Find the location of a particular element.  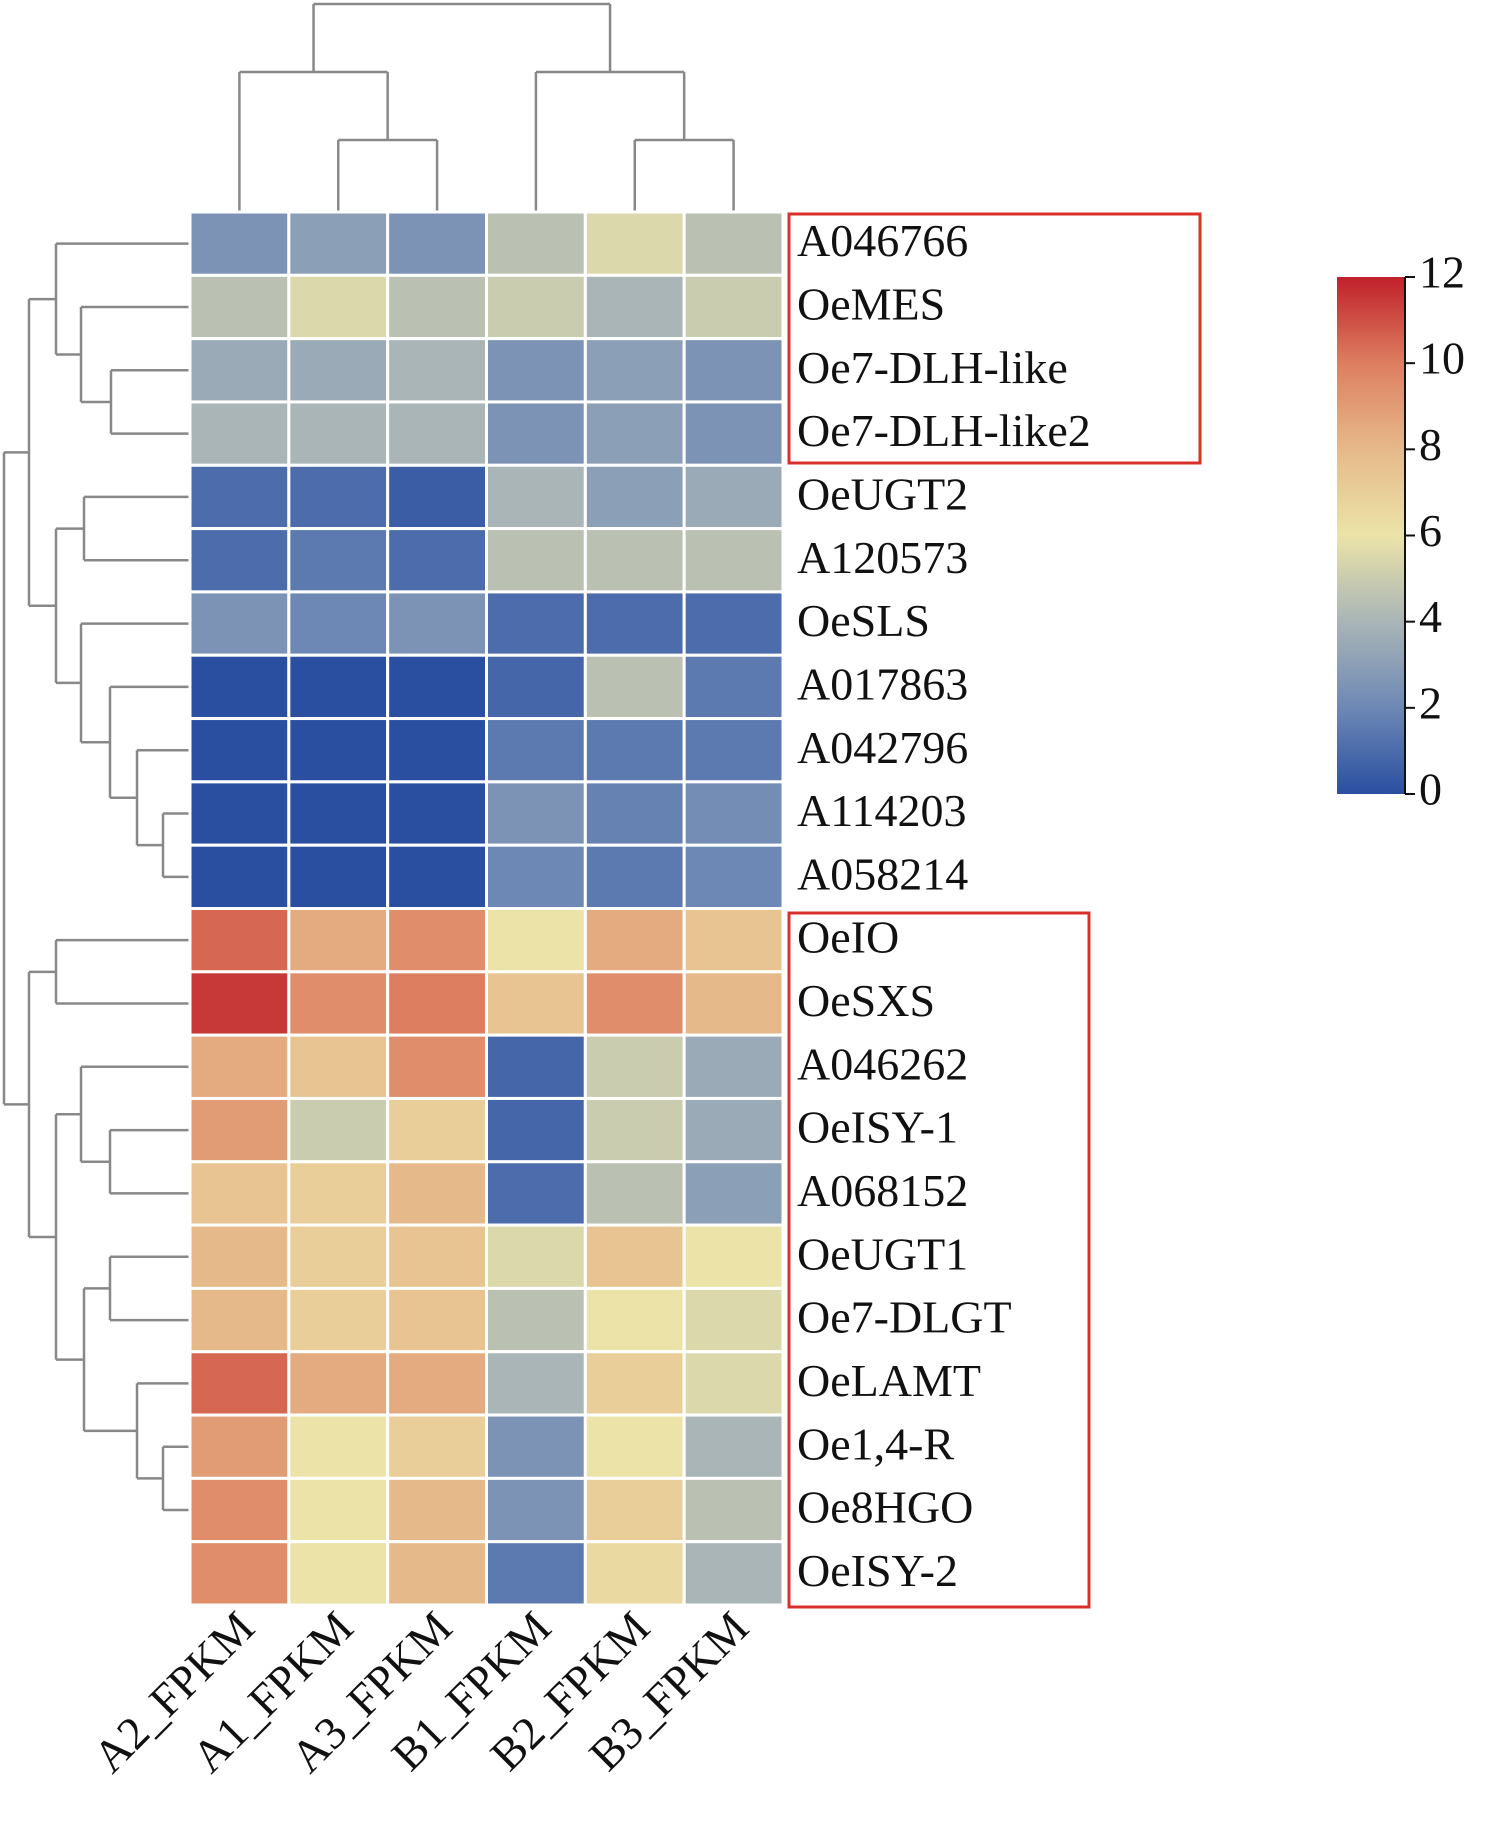

highlight-box is located at coordinates (939, 1260).